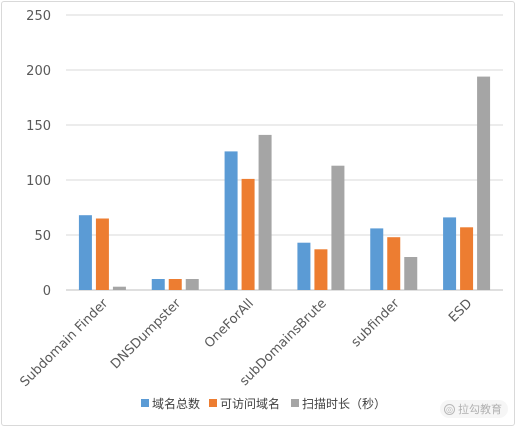 The image size is (518, 429). What do you see at coordinates (38, 126) in the screenshot?
I see `y-tick-label: 150` at bounding box center [38, 126].